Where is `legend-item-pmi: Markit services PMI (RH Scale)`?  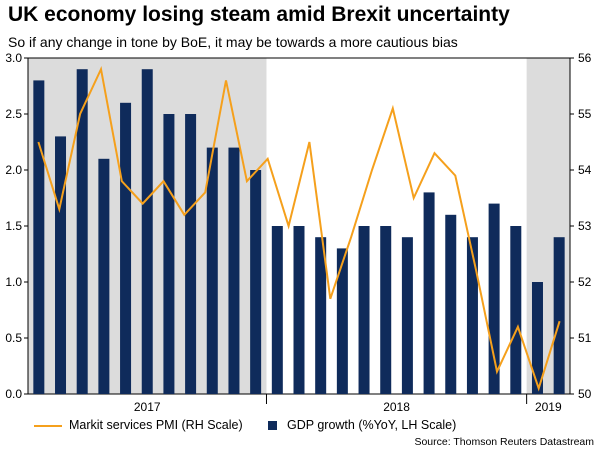
legend-item-pmi: Markit services PMI (RH Scale) is located at coordinates (138, 425).